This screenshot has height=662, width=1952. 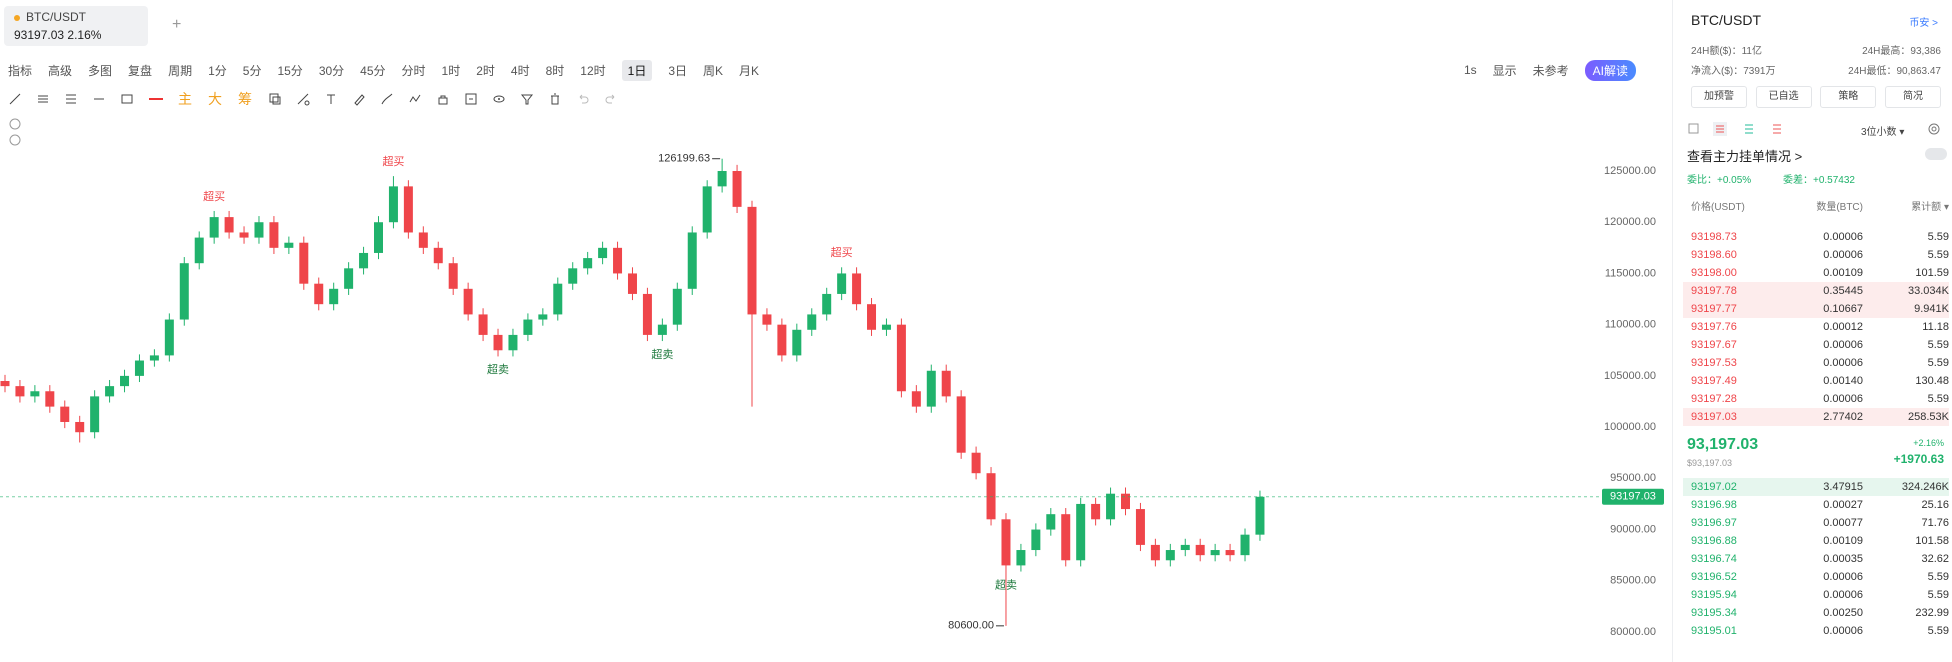 What do you see at coordinates (1932, 541) in the screenshot?
I see `book-cell: 101.58` at bounding box center [1932, 541].